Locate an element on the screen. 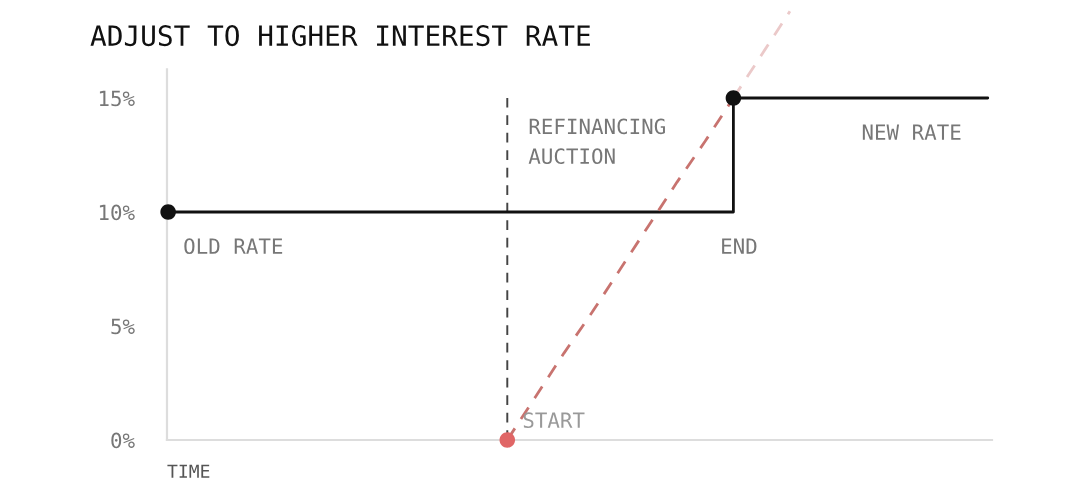 The height and width of the screenshot is (487, 1080). y-tick-label: 15% is located at coordinates (117, 98).